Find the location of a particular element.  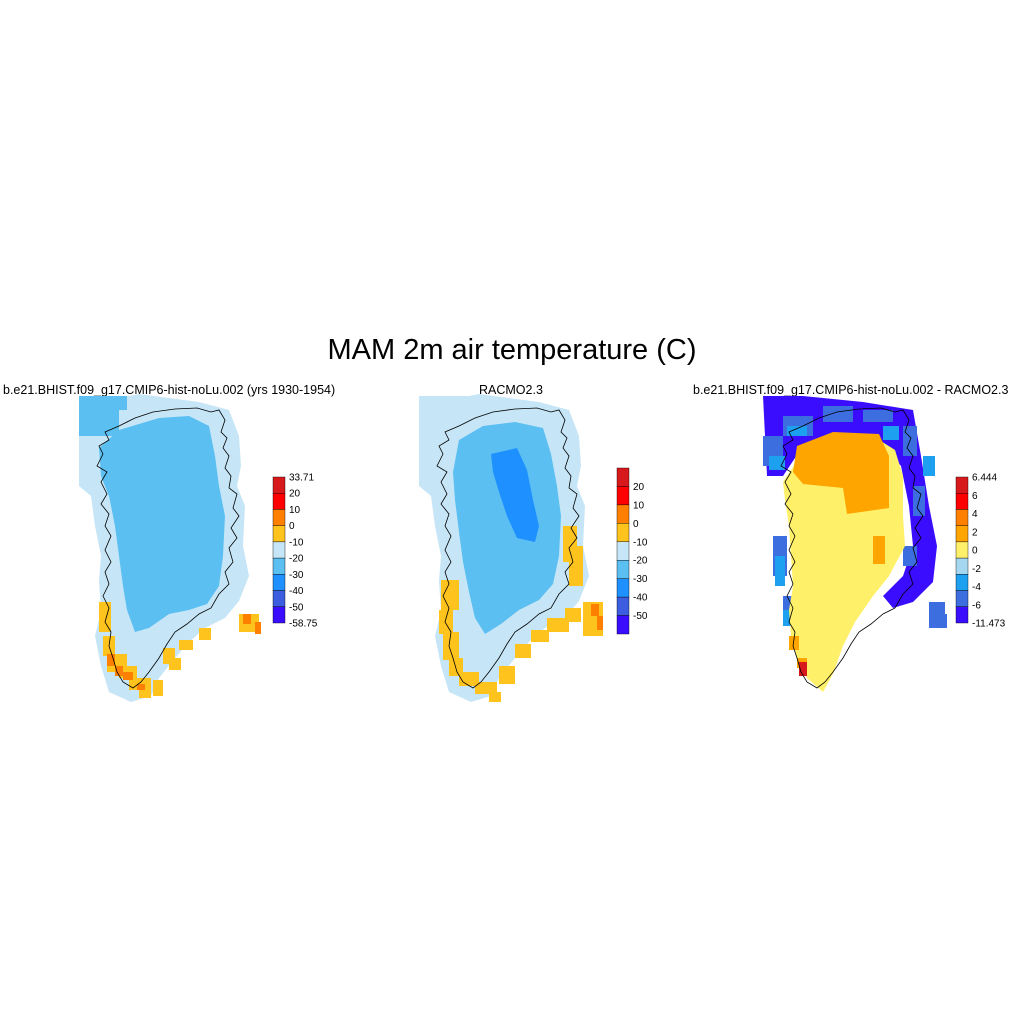

fringe-low is located at coordinates (850, 502).